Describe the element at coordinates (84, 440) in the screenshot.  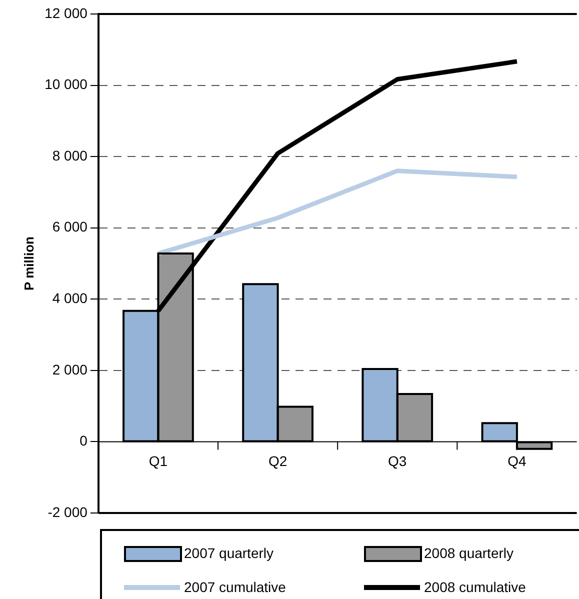
I see `y-tick-label: 0` at that location.